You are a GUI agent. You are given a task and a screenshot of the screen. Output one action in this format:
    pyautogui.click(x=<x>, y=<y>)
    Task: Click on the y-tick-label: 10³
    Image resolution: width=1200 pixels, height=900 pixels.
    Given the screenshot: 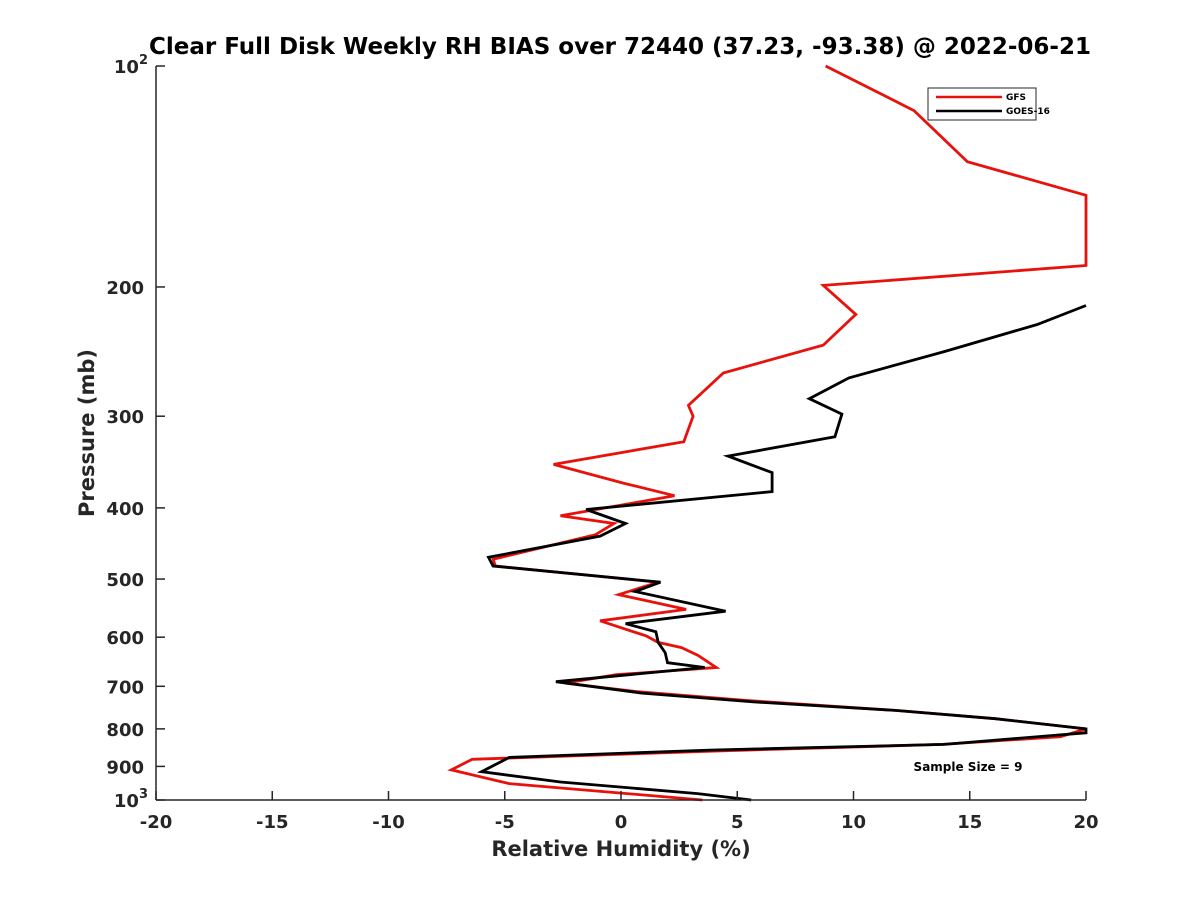 What is the action you would take?
    pyautogui.click(x=131, y=799)
    